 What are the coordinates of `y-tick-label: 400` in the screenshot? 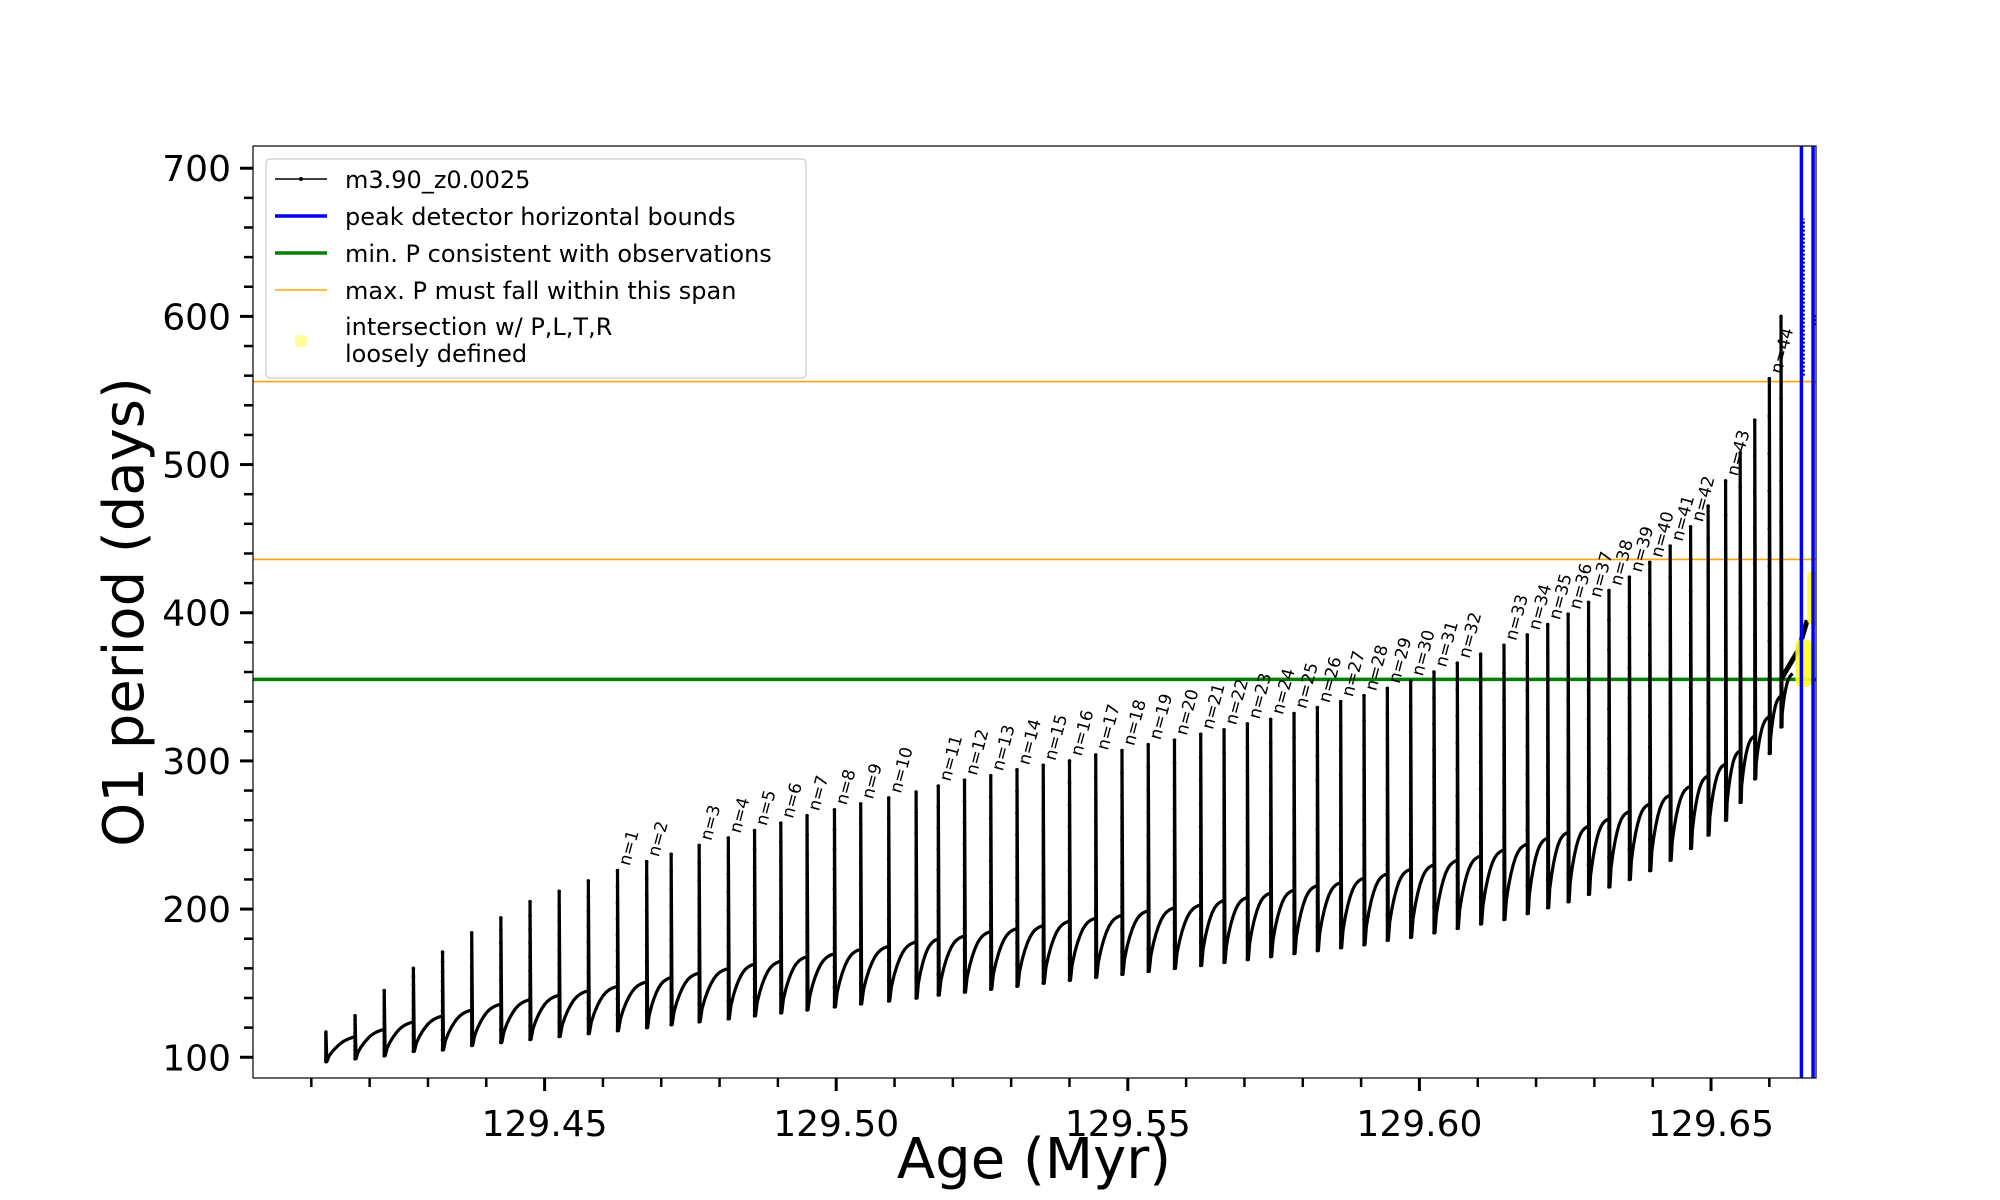 It's located at (196, 614).